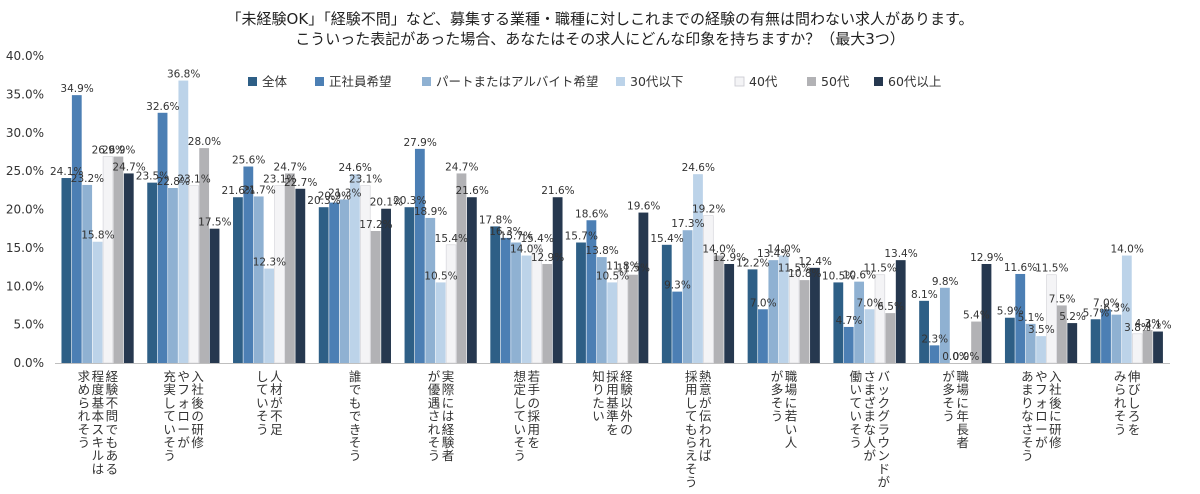  What do you see at coordinates (375, 225) in the screenshot?
I see `data-label: 17.2%` at bounding box center [375, 225].